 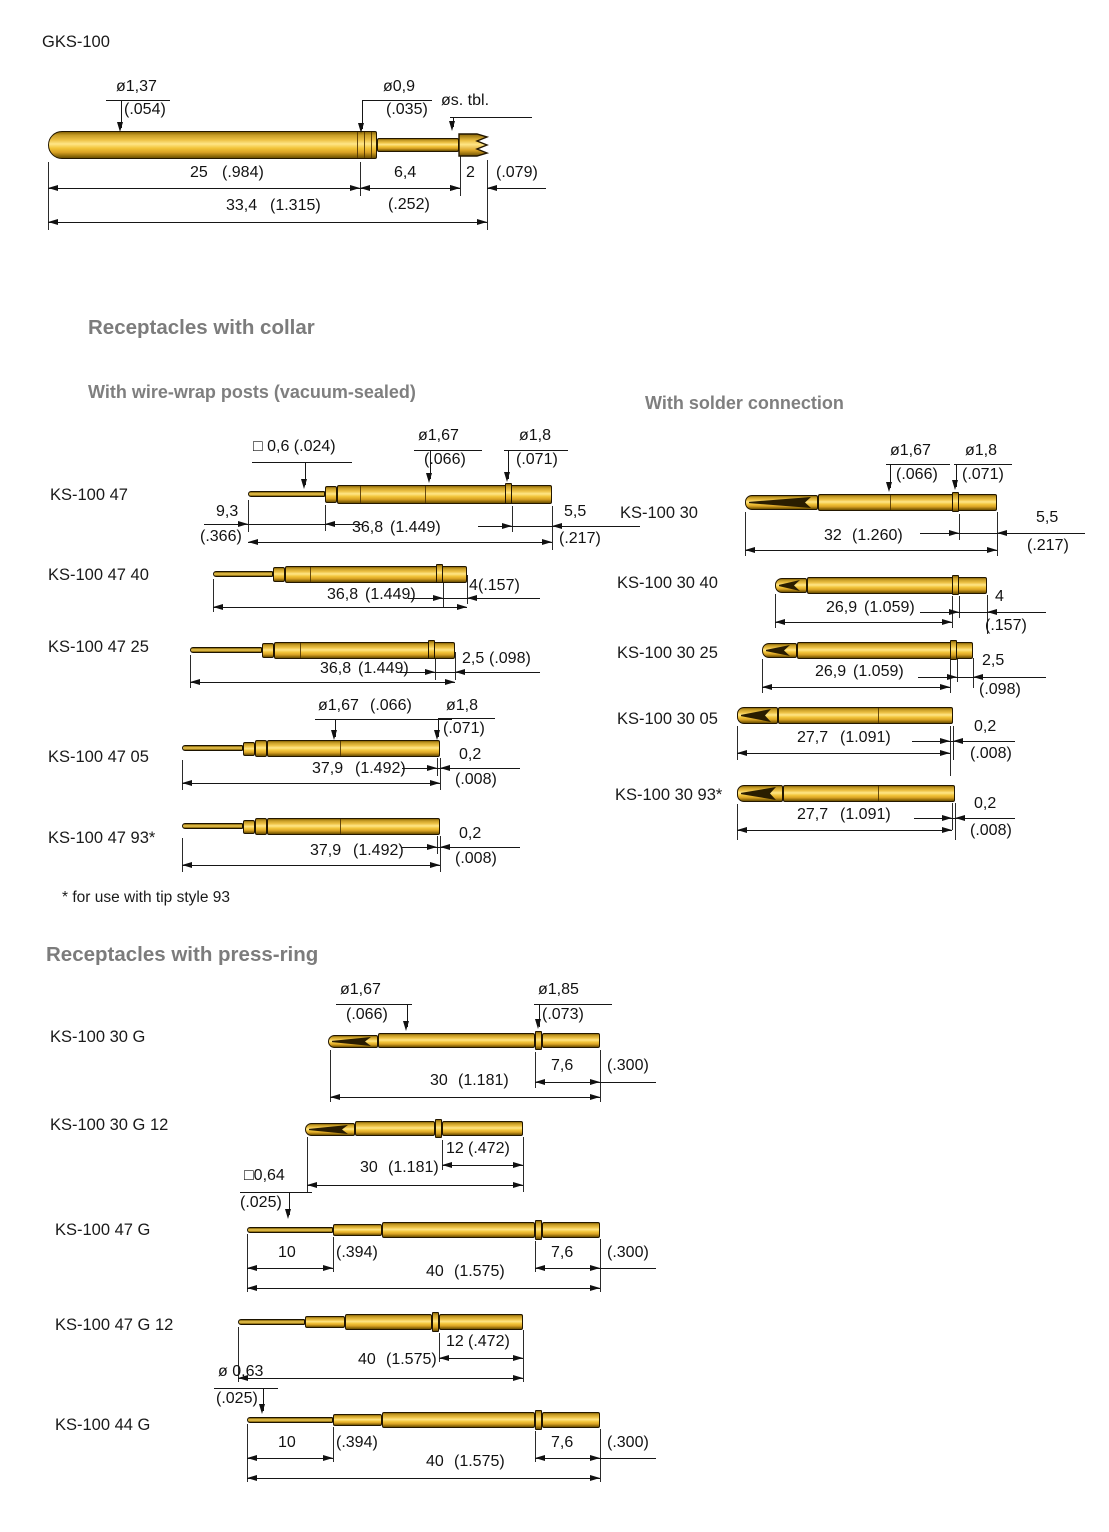 I want to click on figure-label-ks-100-47-g-12: KS-100 47 G 12, so click(x=114, y=1325).